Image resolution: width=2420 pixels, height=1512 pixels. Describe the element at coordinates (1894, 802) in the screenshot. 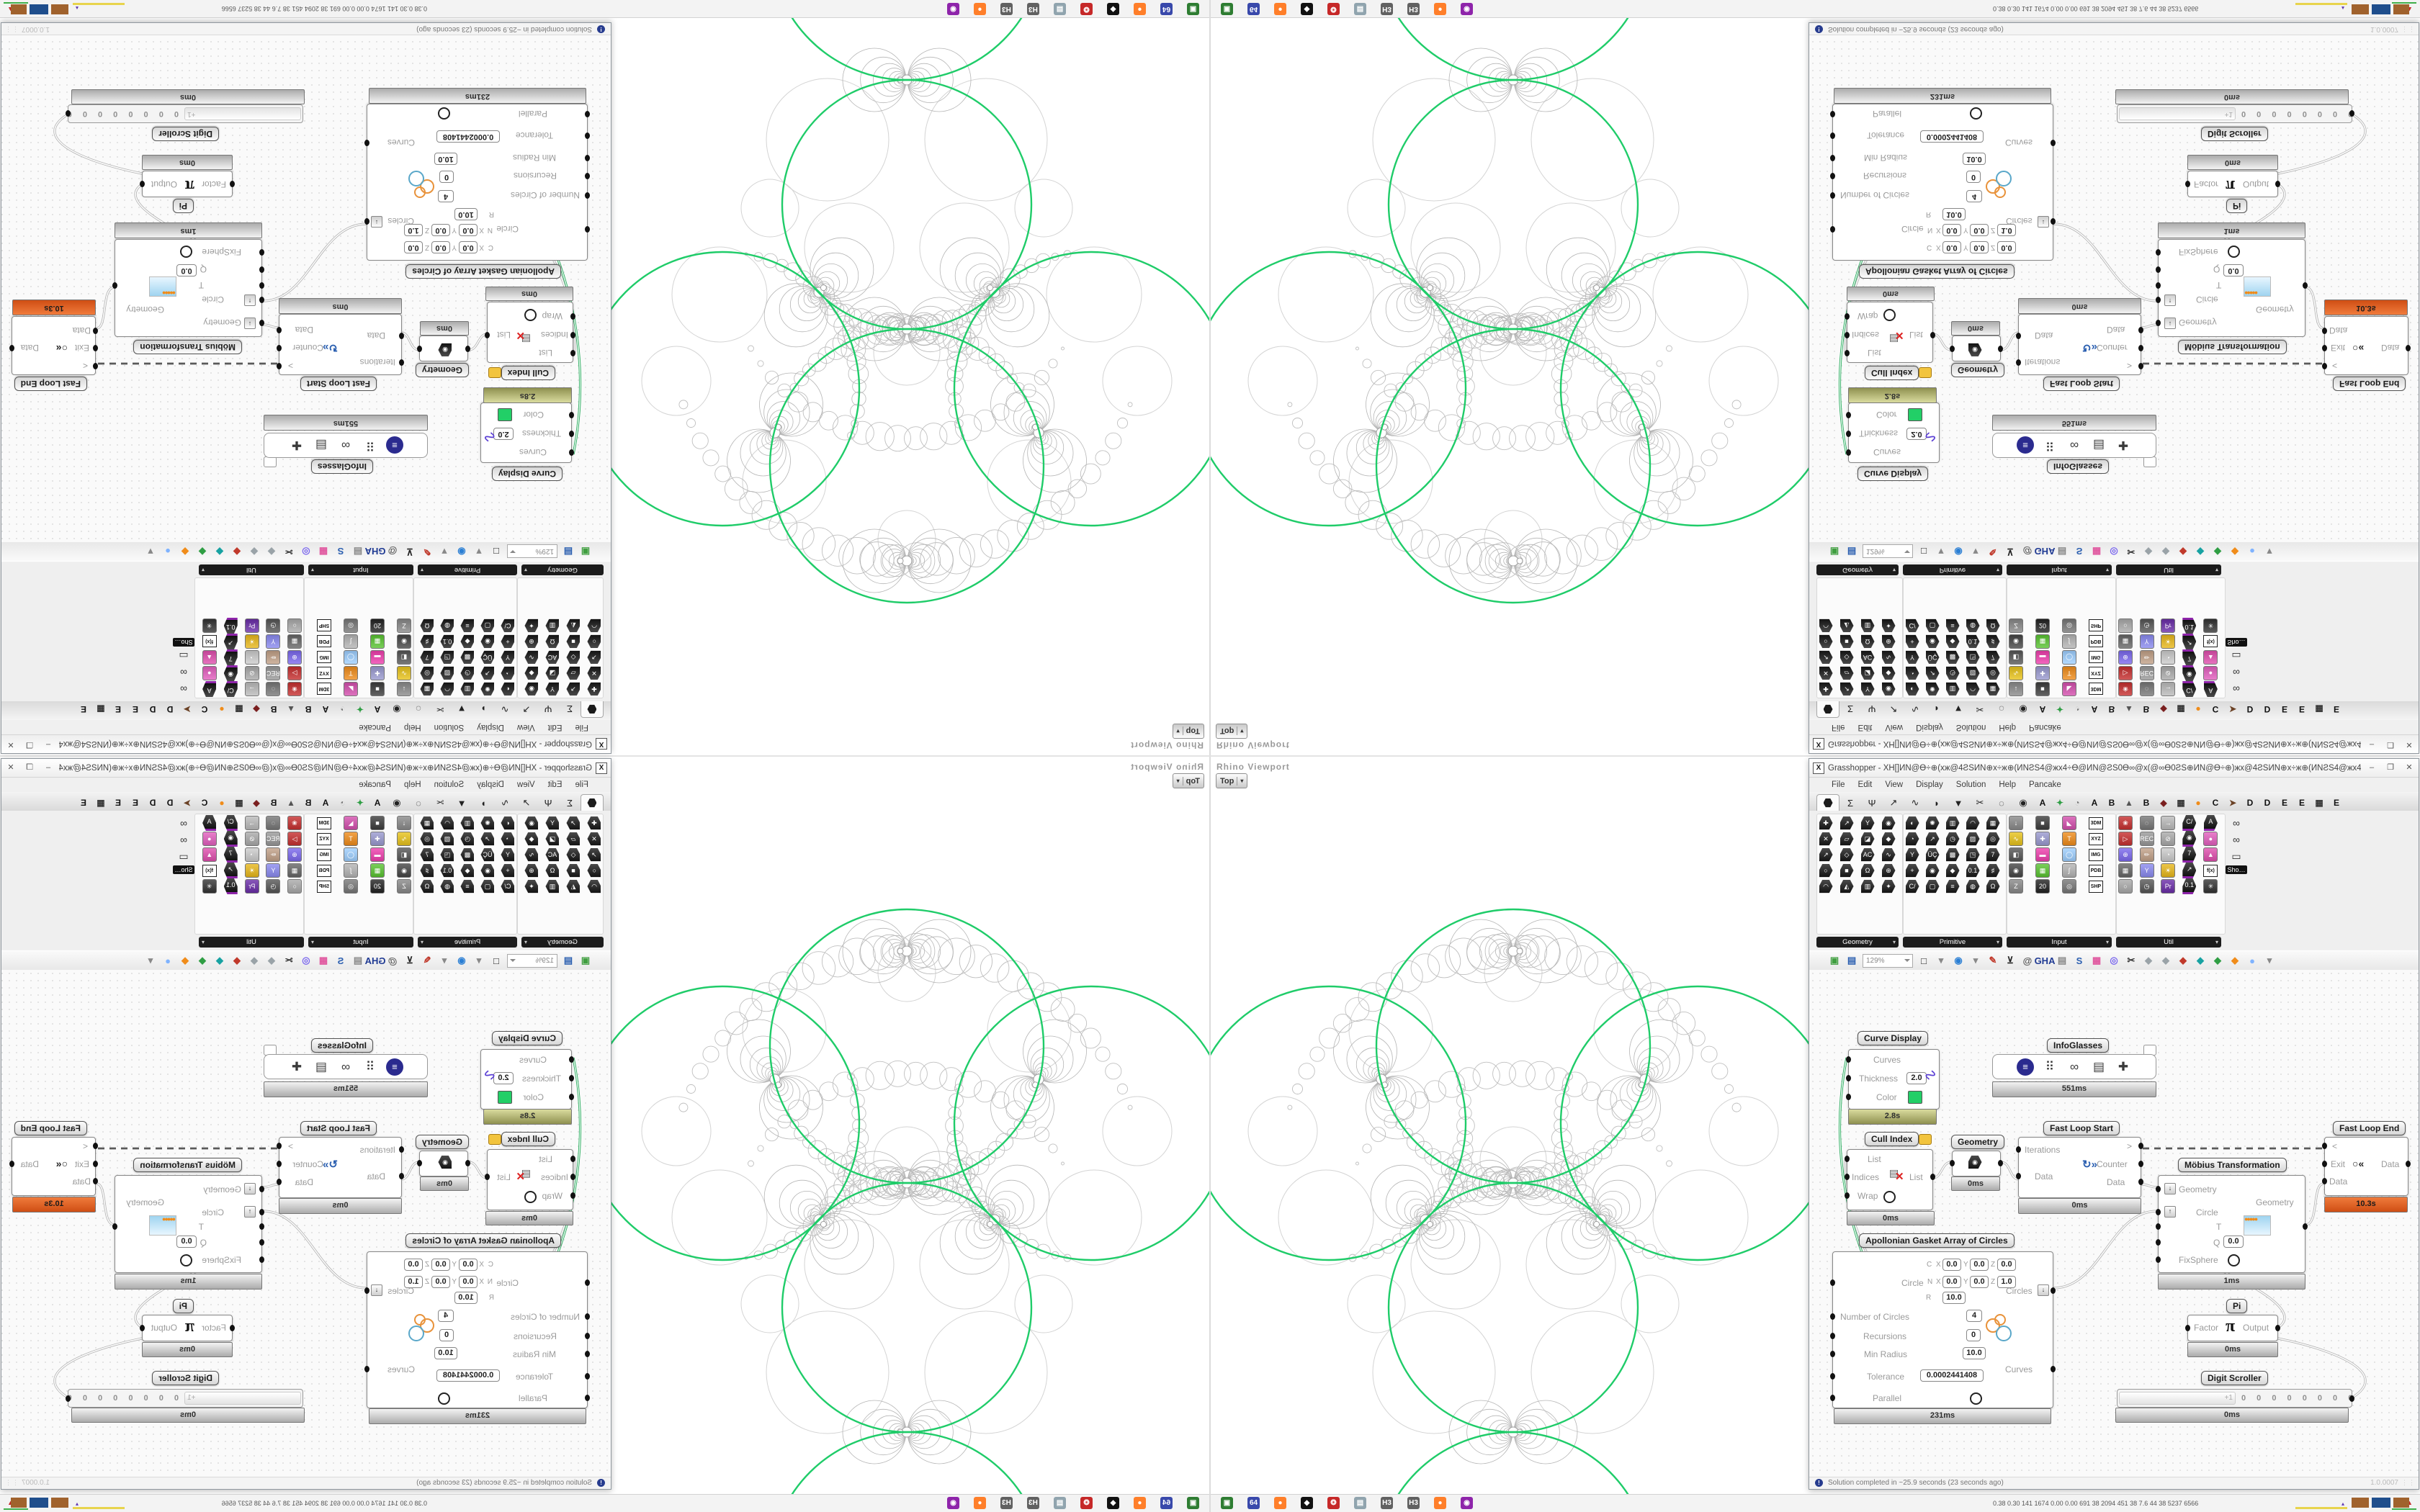

I see `tab-category-3: ↗` at that location.